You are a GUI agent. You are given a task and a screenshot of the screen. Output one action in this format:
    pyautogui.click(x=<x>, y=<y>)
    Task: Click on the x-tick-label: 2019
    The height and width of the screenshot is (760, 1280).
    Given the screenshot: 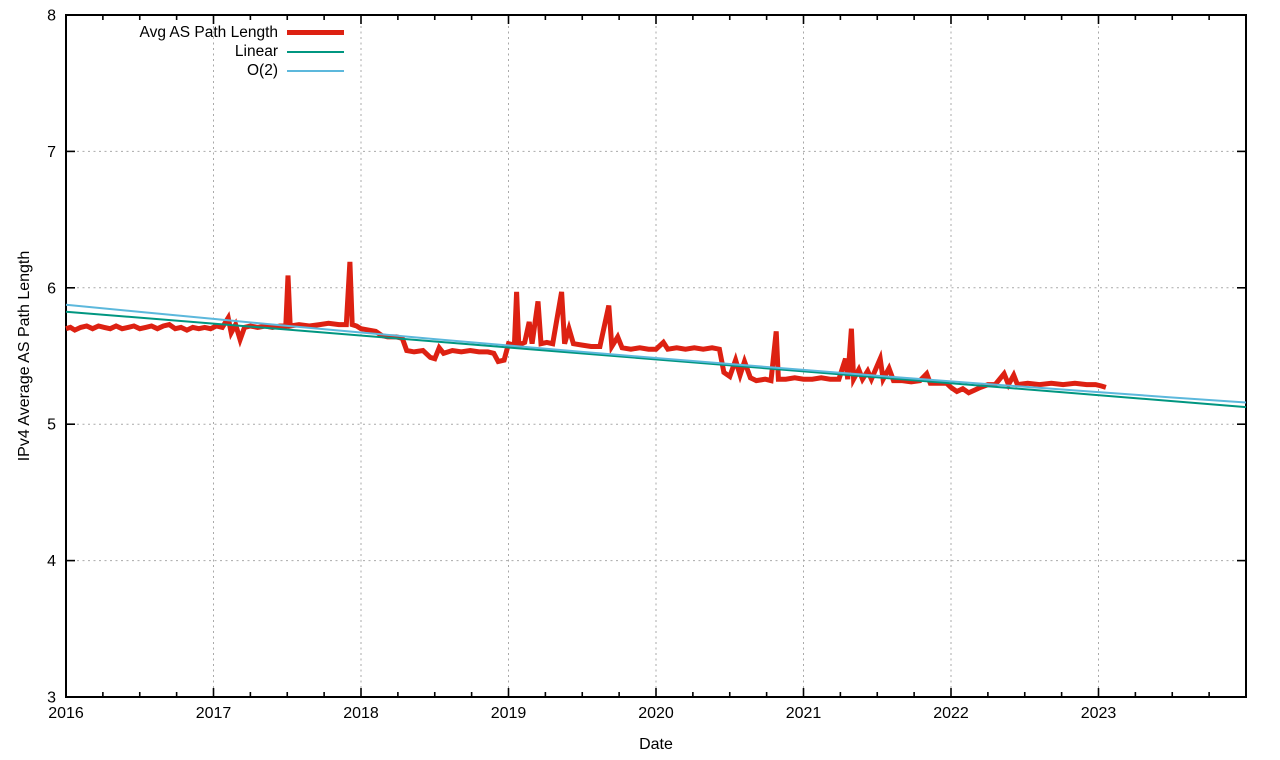 What is the action you would take?
    pyautogui.click(x=509, y=713)
    